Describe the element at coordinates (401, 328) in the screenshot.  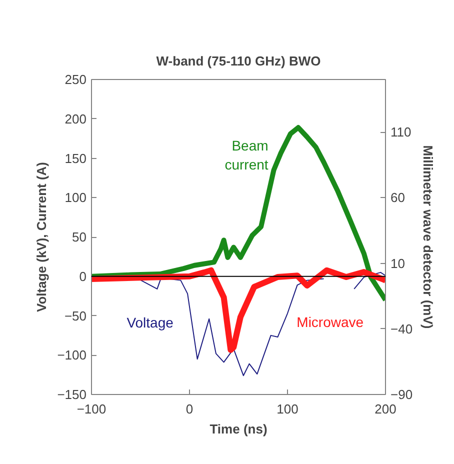
I see `y2-tick-label: −40` at that location.